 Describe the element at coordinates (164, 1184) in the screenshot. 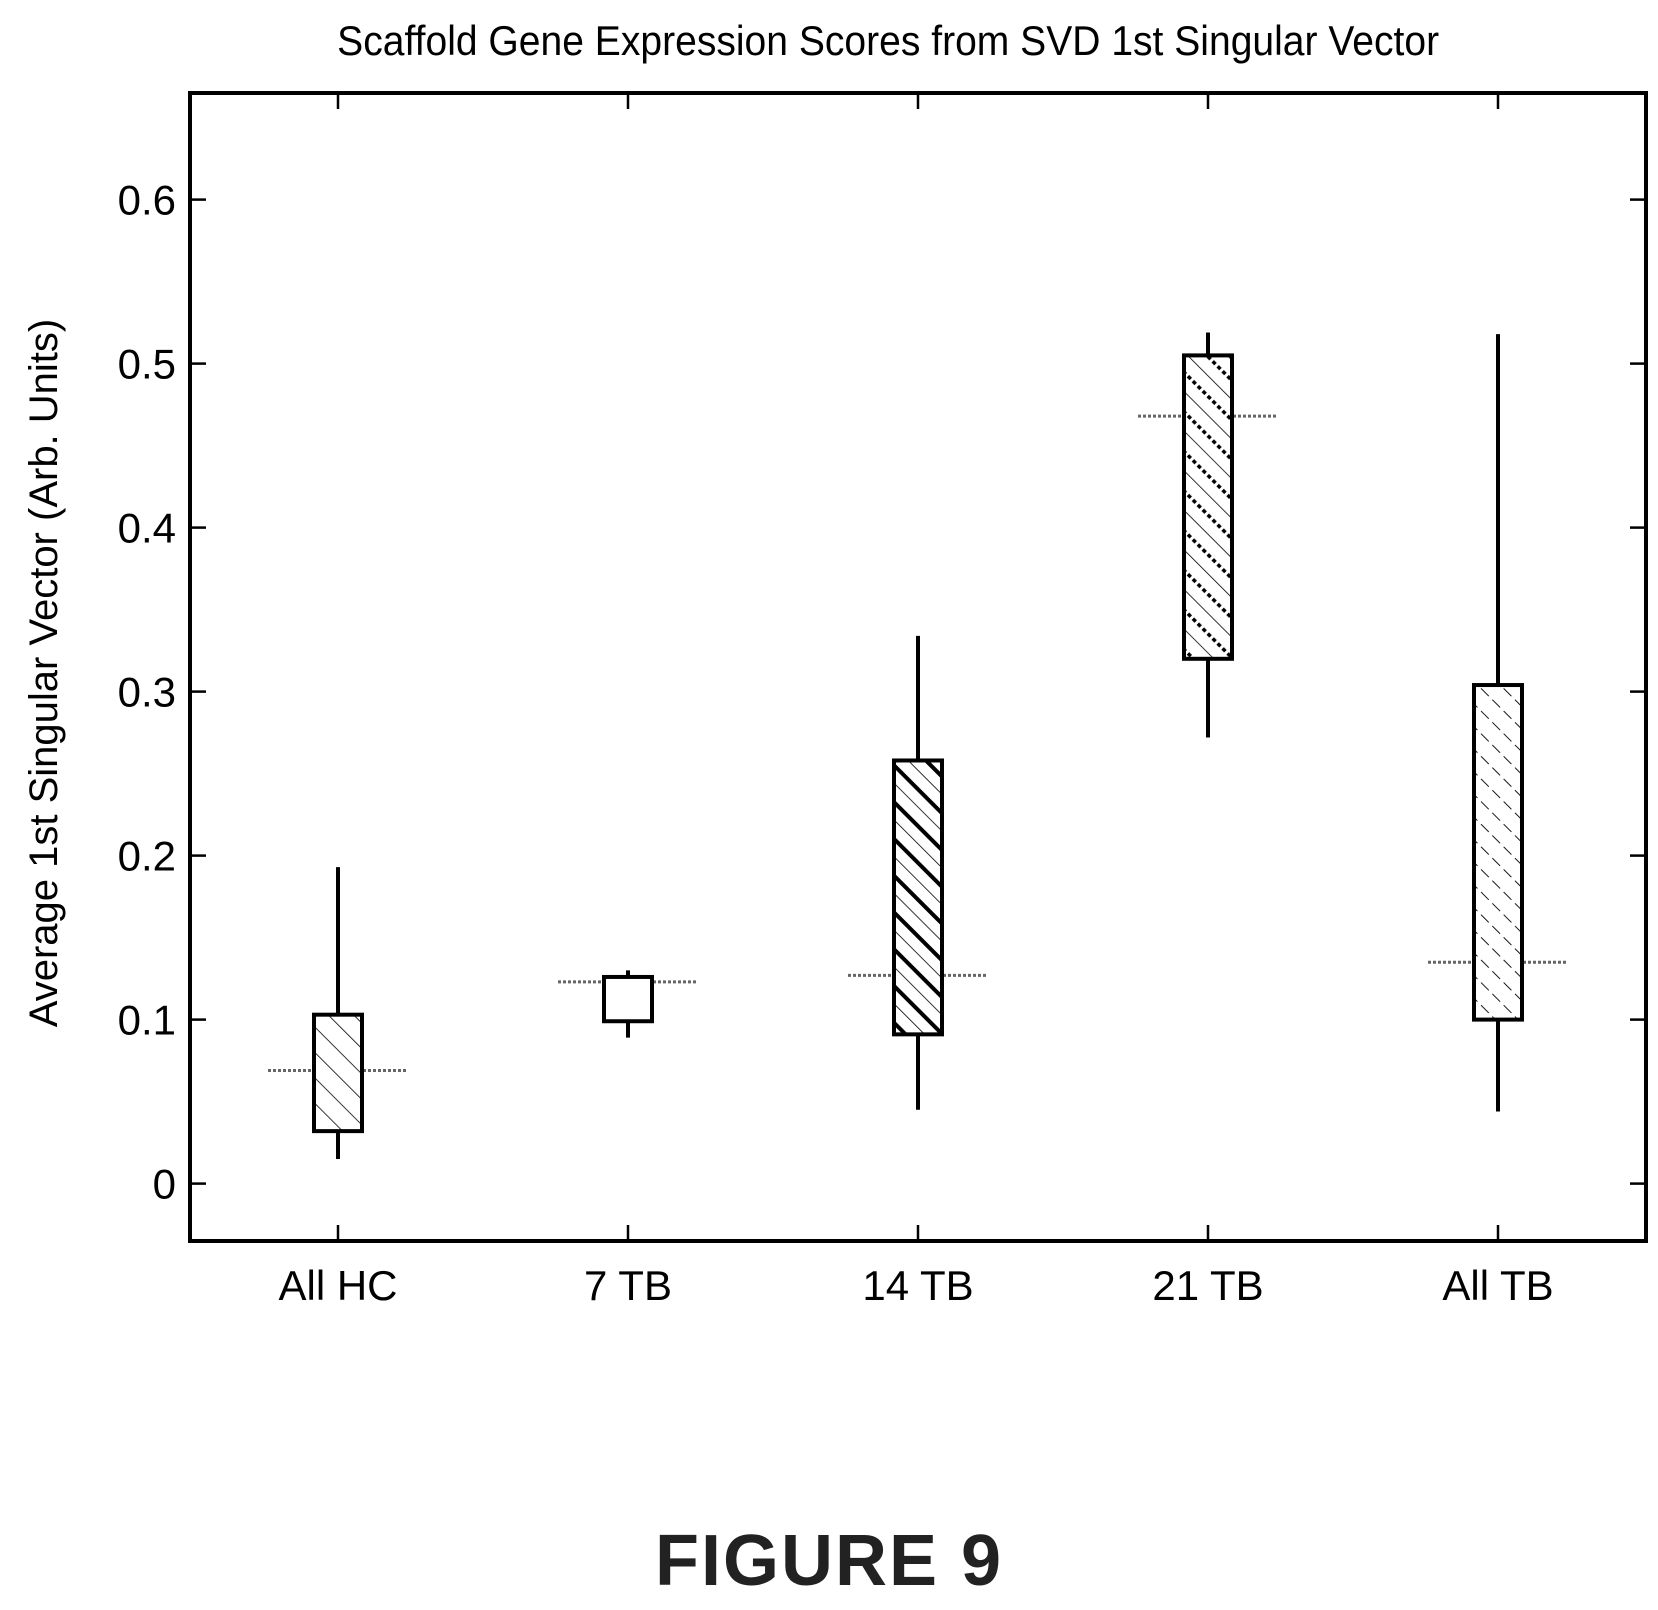

I see `y-tick-label: 0` at that location.